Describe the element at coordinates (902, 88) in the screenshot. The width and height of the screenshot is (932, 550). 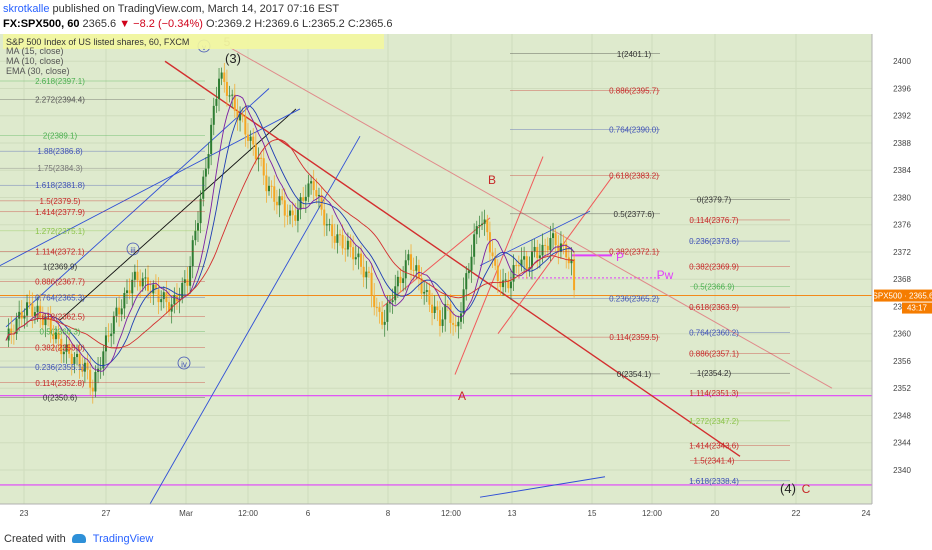
I see `price-tick-label: 2396` at that location.